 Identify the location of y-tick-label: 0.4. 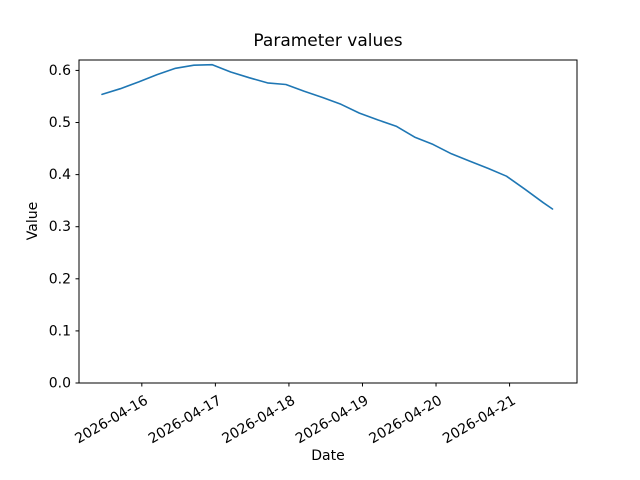
(60, 175).